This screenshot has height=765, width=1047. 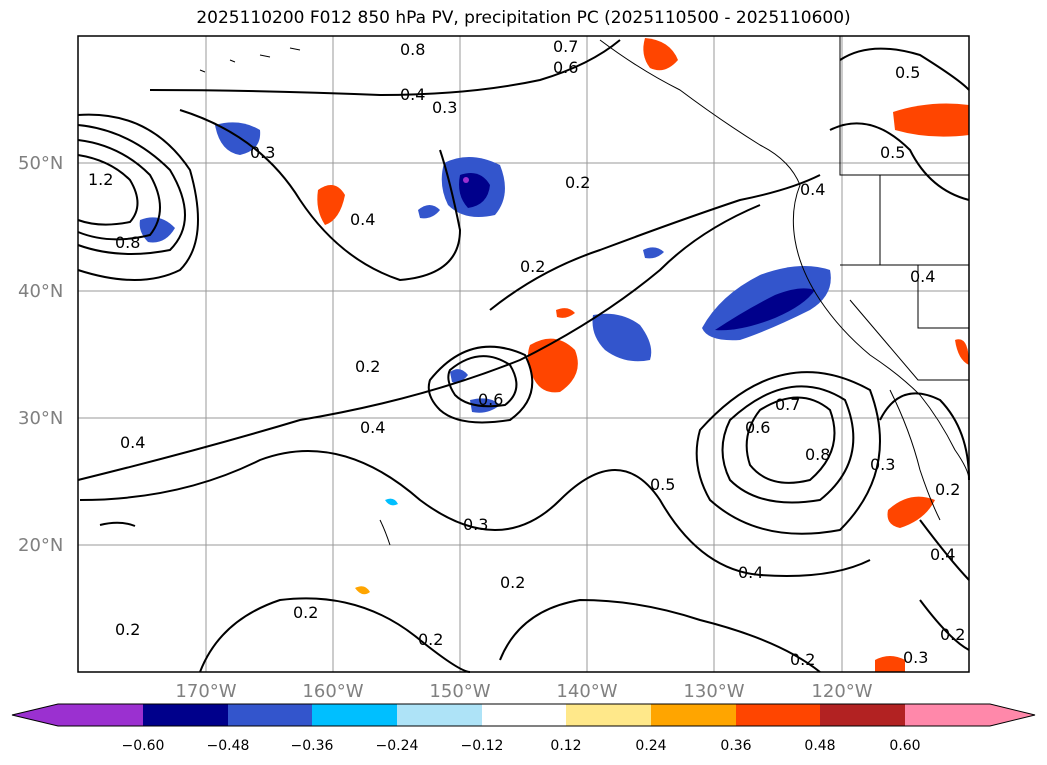 I want to click on border-us-mexico, so click(x=909, y=340).